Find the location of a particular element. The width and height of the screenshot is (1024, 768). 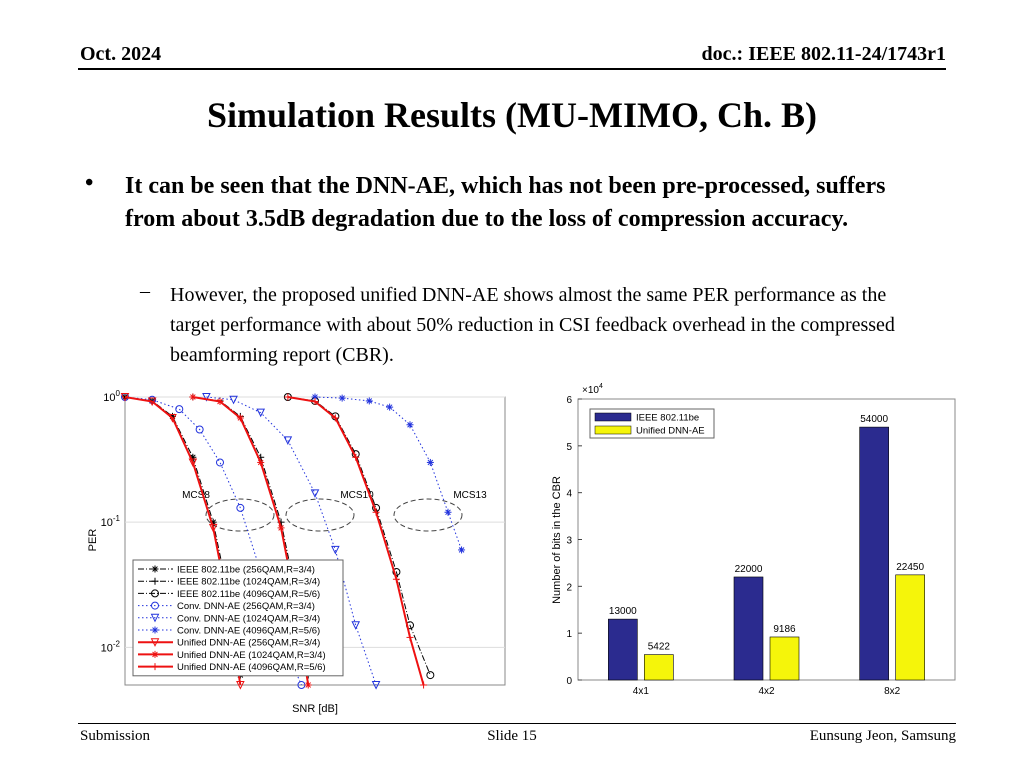

tick-exponent: -2 is located at coordinates (117, 643).